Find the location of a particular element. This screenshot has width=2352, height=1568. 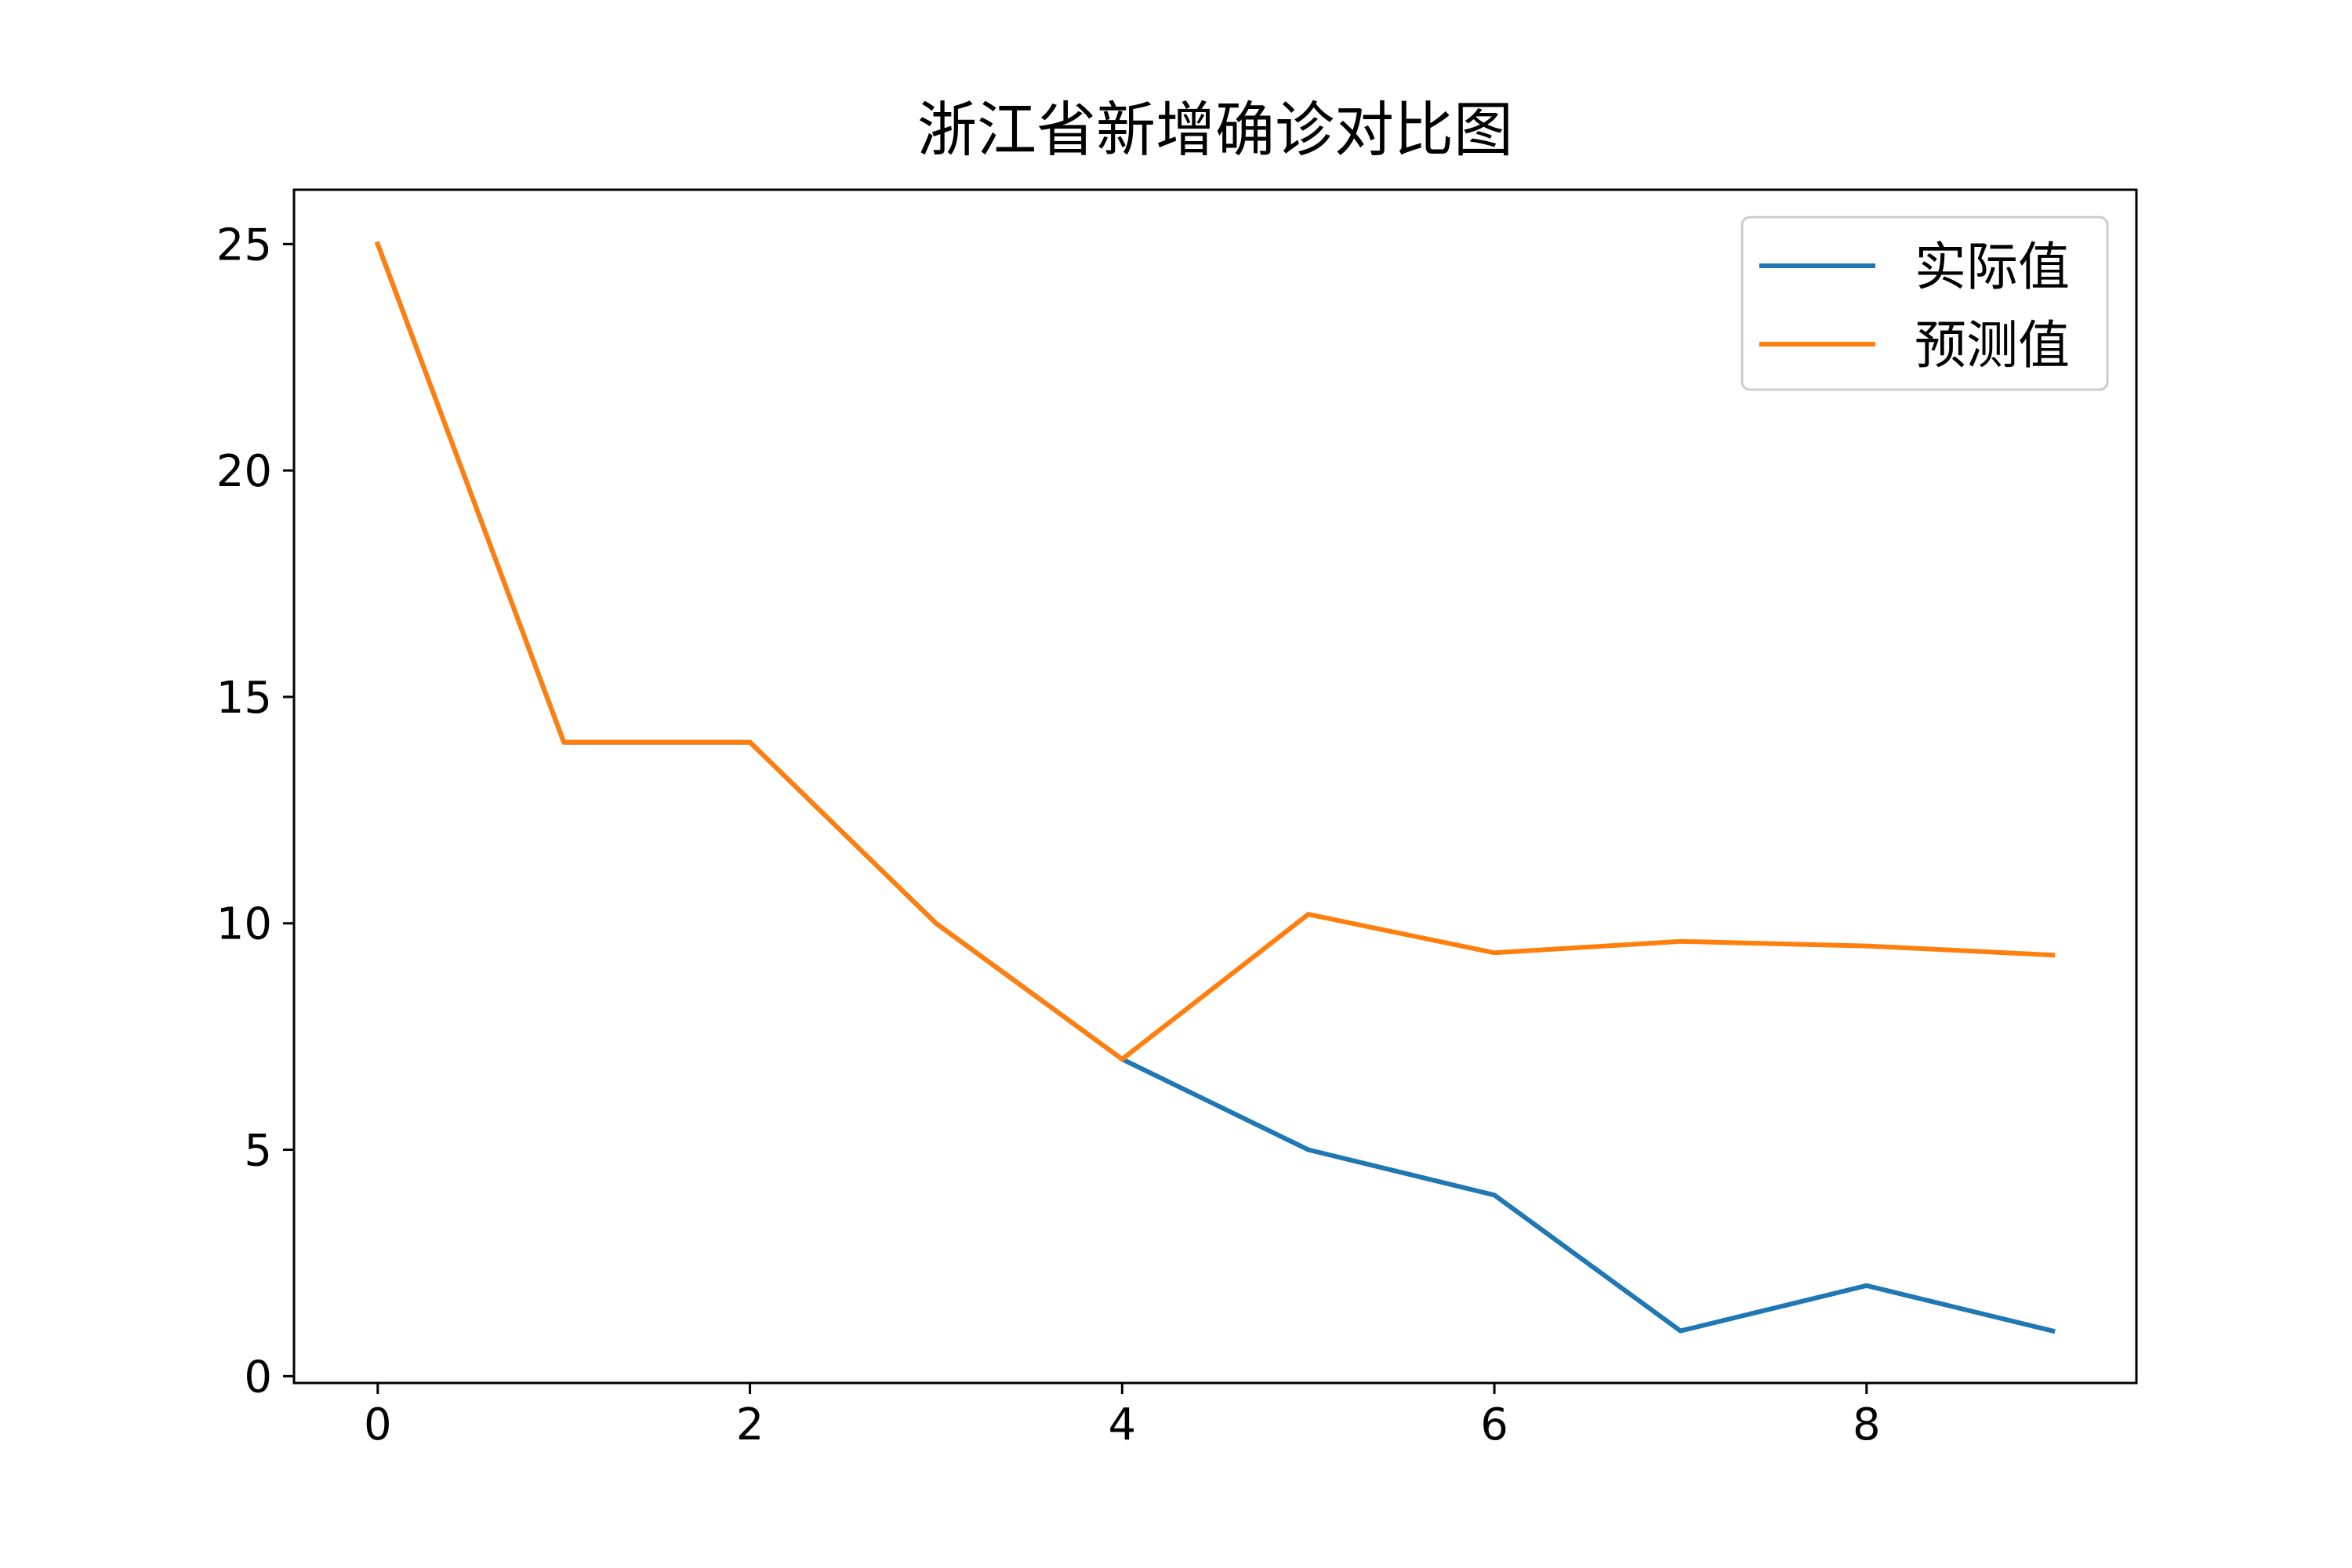

x-tick-label: 2 is located at coordinates (750, 1424).